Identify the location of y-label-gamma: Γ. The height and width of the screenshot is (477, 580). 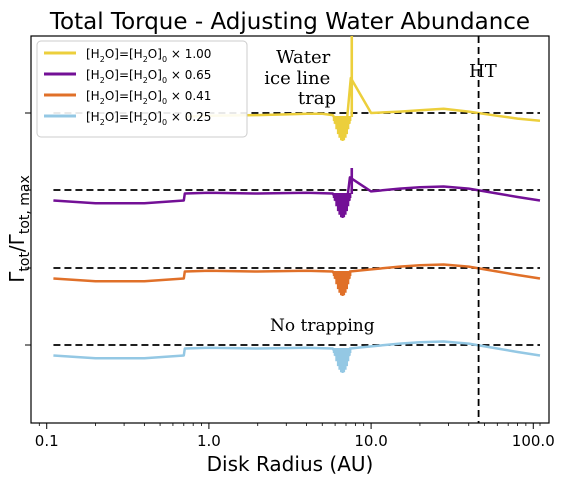
(17, 277).